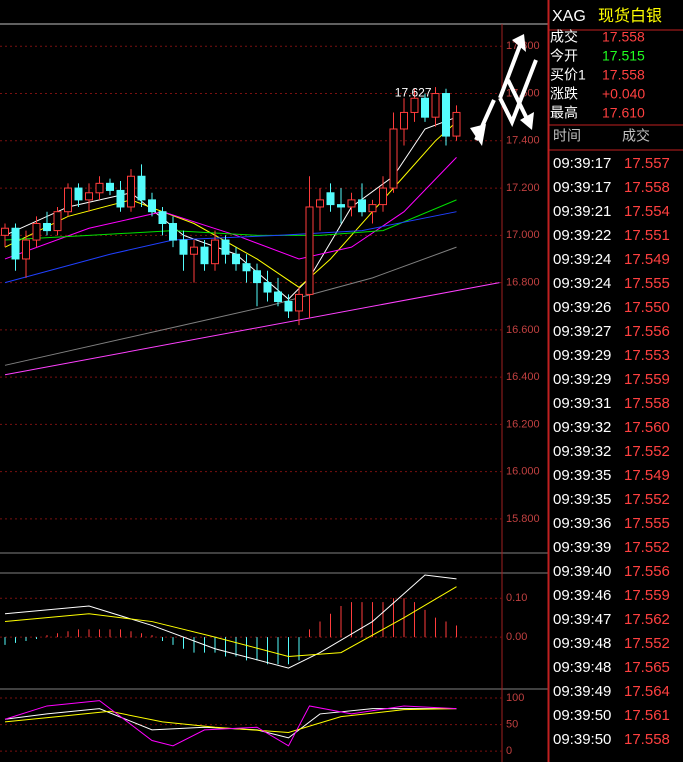 Image resolution: width=683 pixels, height=762 pixels. What do you see at coordinates (582, 523) in the screenshot?
I see `tick-time: 09:39:36` at bounding box center [582, 523].